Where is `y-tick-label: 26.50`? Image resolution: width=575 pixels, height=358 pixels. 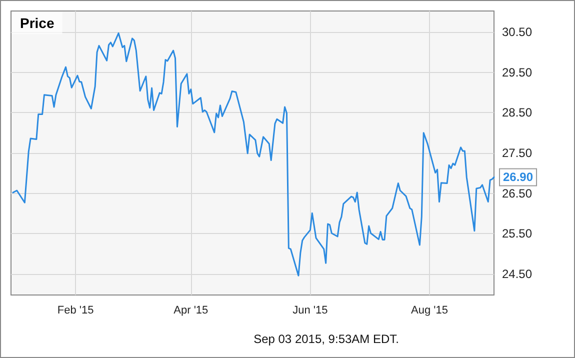 y-tick-label: 26.50 is located at coordinates (517, 193).